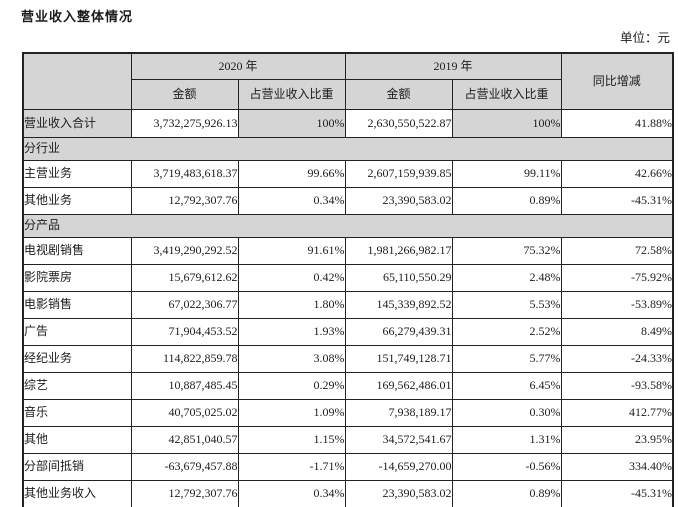 This screenshot has width=678, height=507. Describe the element at coordinates (398, 440) in the screenshot. I see `amount-2019-cell: 34,572,541.67` at that location.